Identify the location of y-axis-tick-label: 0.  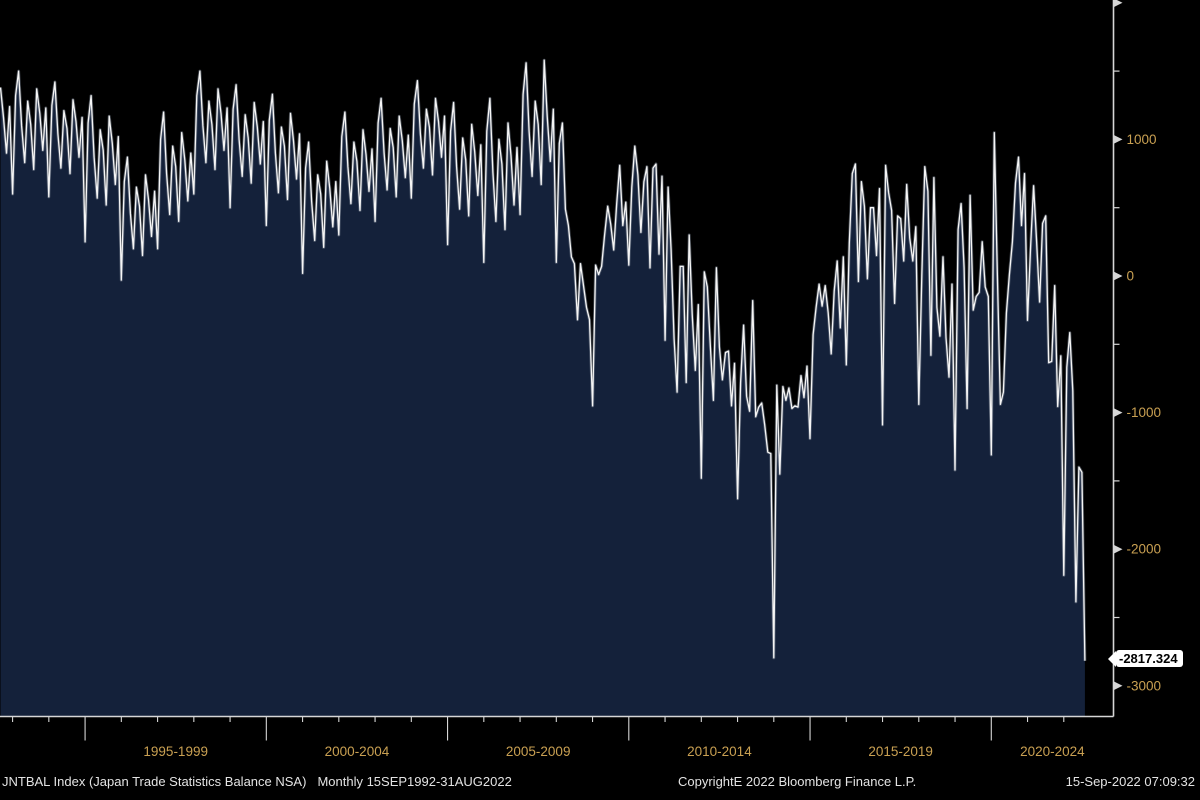
(1131, 276).